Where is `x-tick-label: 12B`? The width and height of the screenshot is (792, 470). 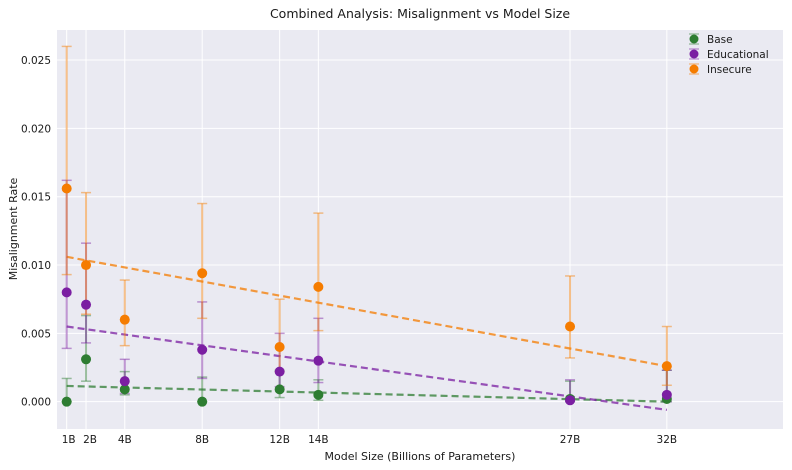 x-tick-label: 12B is located at coordinates (279, 440).